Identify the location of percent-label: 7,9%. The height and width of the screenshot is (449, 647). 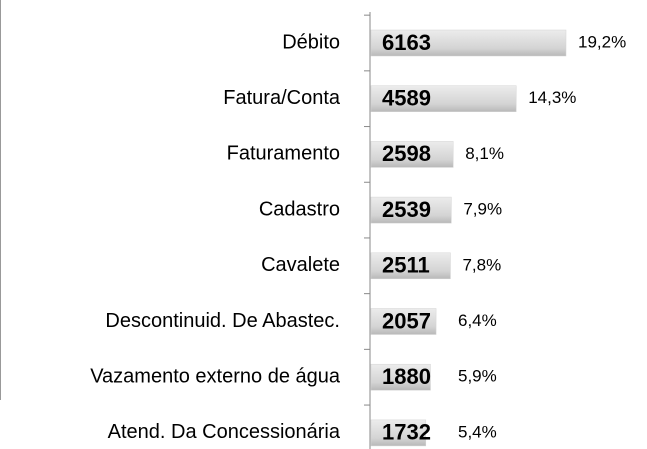
(482, 209).